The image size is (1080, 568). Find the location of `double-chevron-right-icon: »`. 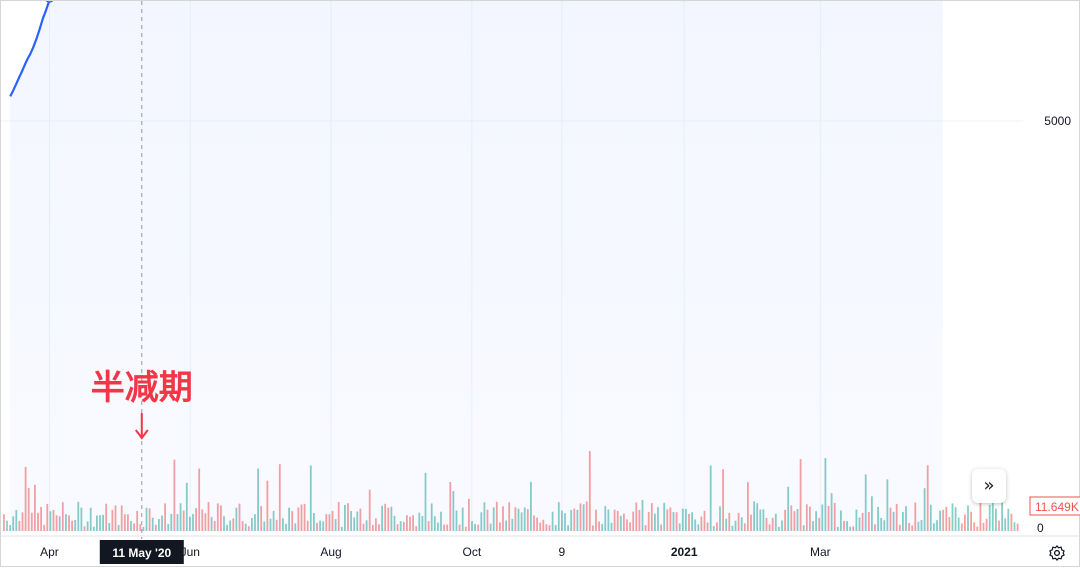

double-chevron-right-icon: » is located at coordinates (989, 485).